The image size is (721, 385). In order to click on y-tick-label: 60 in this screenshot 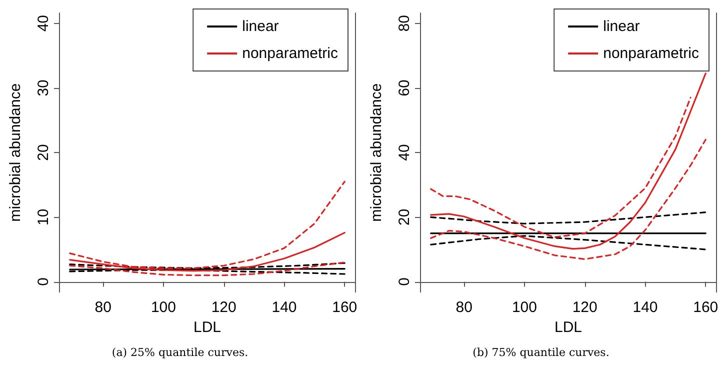, I will do `click(404, 88)`.